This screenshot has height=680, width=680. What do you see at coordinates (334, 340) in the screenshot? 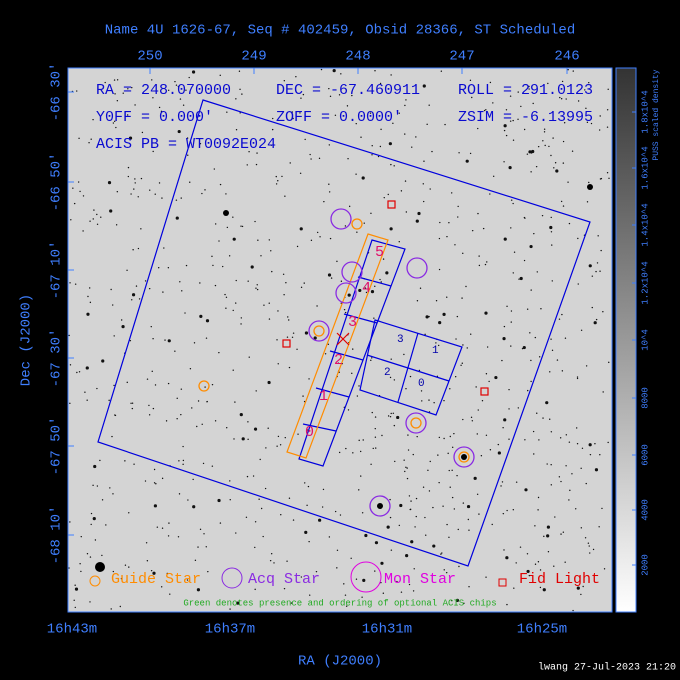
I see `guide-stars` at bounding box center [334, 340].